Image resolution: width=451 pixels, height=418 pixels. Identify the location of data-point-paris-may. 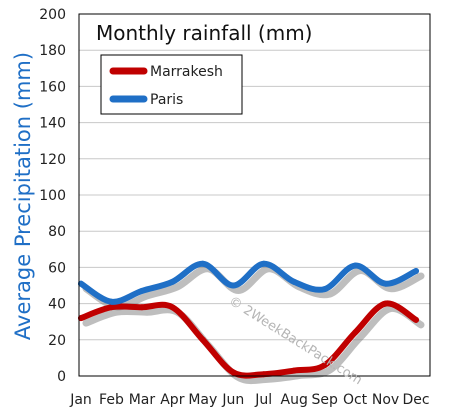
(202, 263).